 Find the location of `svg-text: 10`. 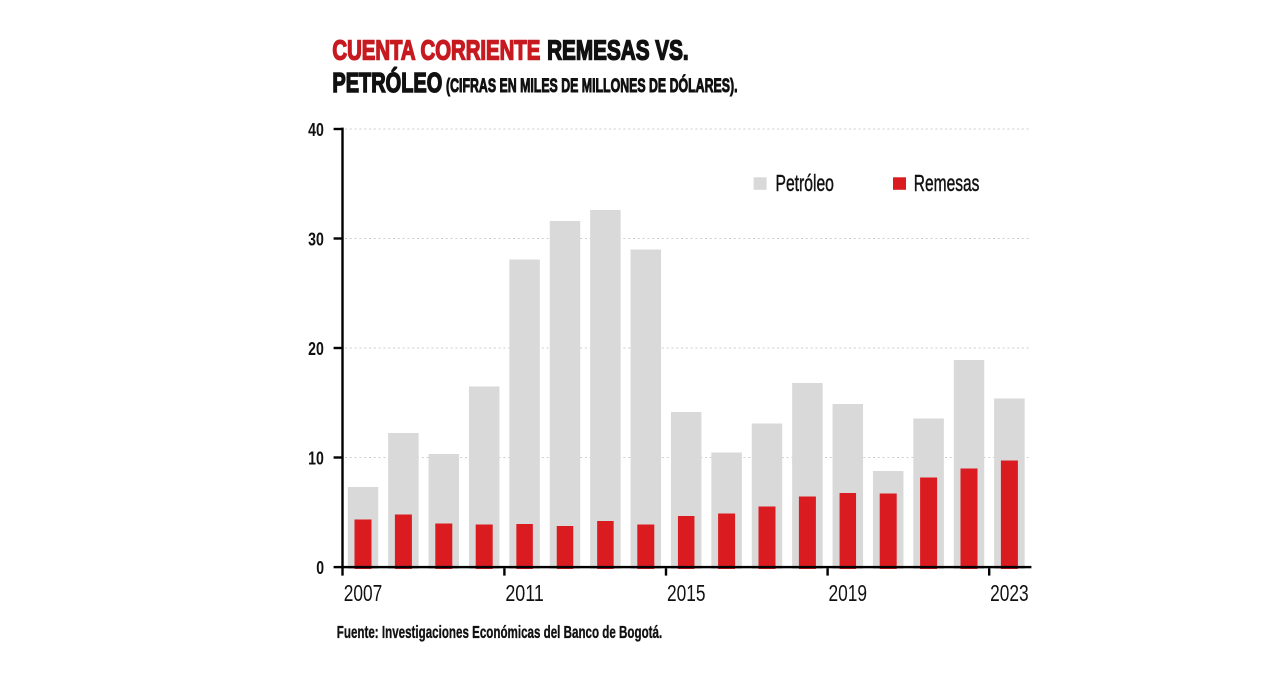

svg-text: 10 is located at coordinates (316, 459).